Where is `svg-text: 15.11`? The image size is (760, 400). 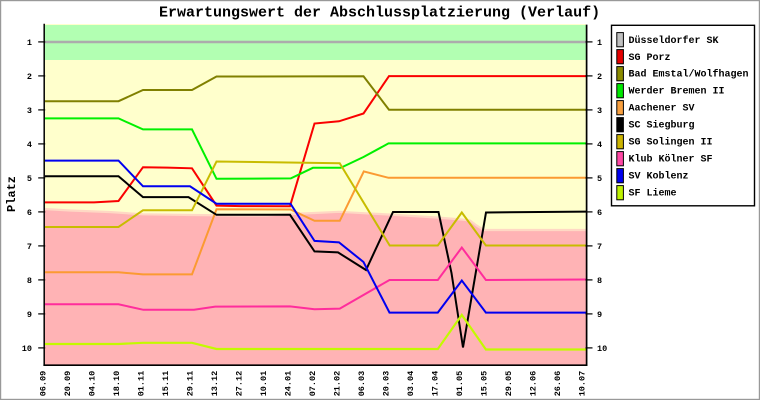 svg-text: 15.11 is located at coordinates (166, 384).